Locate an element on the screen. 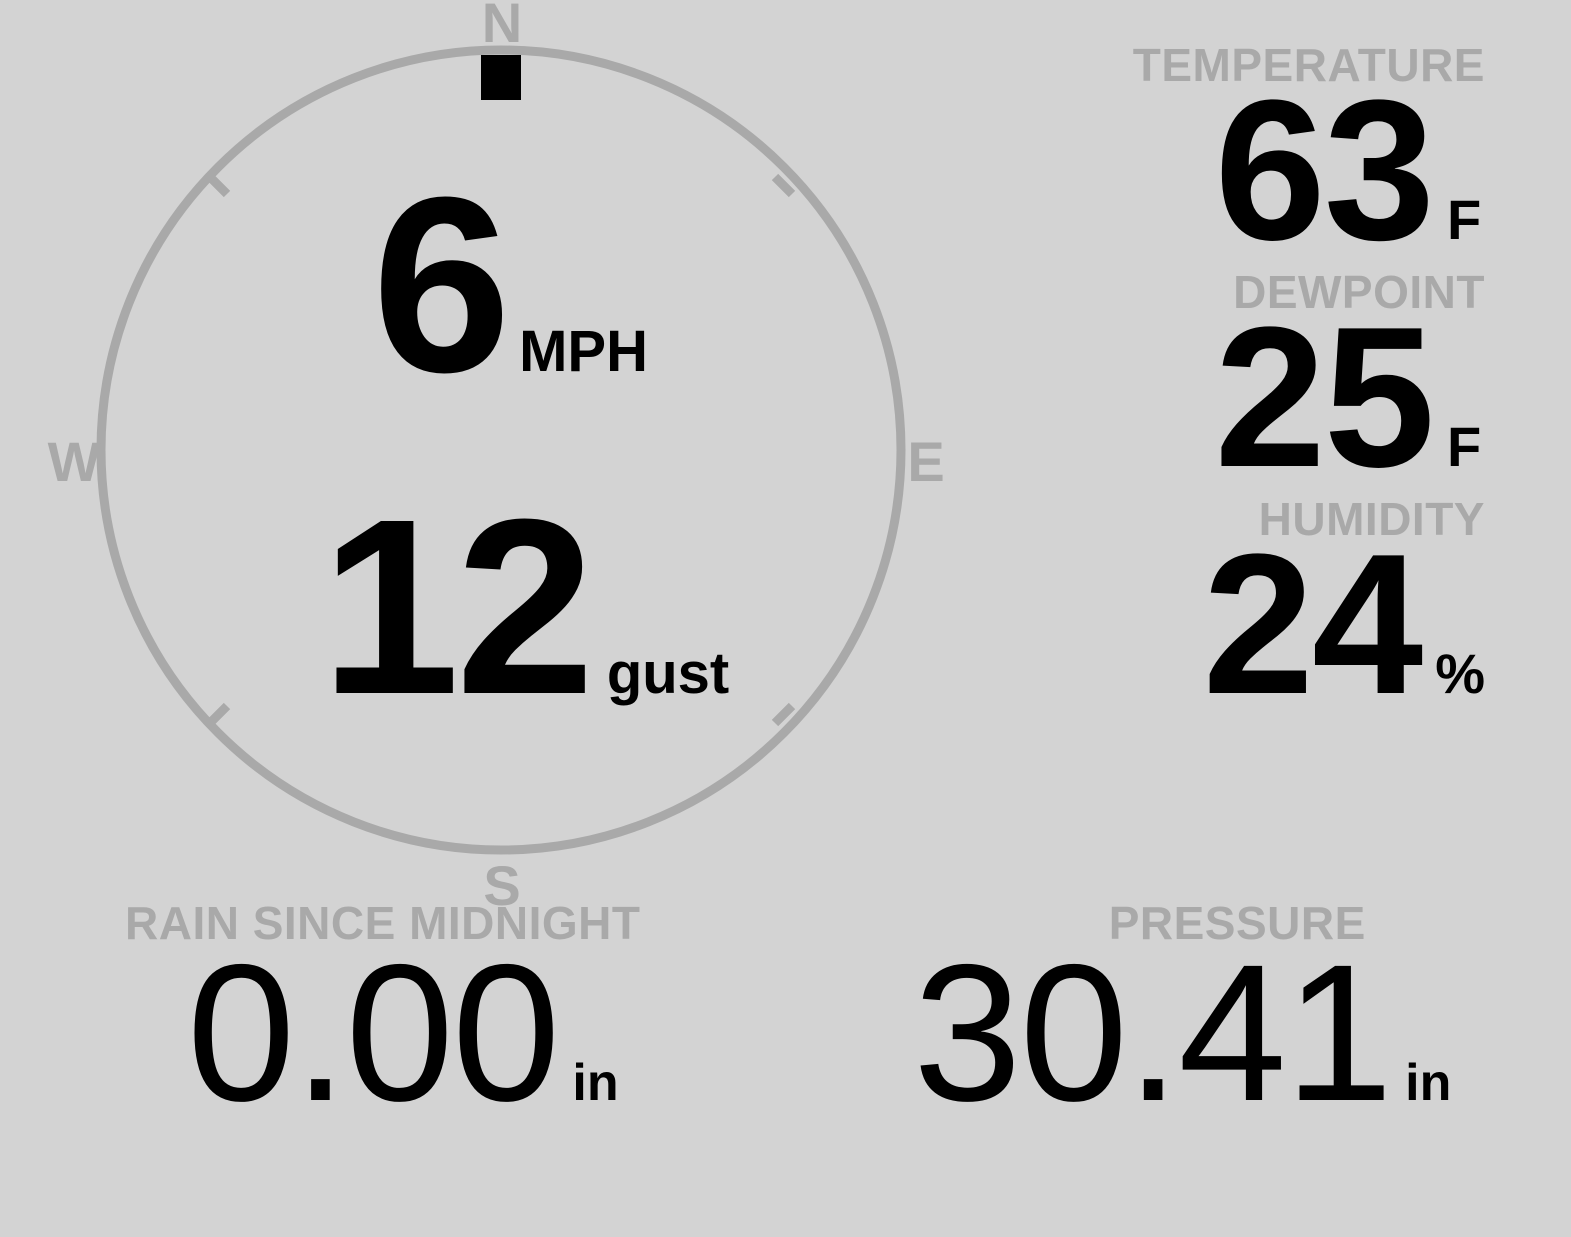 This screenshot has height=1237, width=1571. compass-tick-ne is located at coordinates (783, 185).